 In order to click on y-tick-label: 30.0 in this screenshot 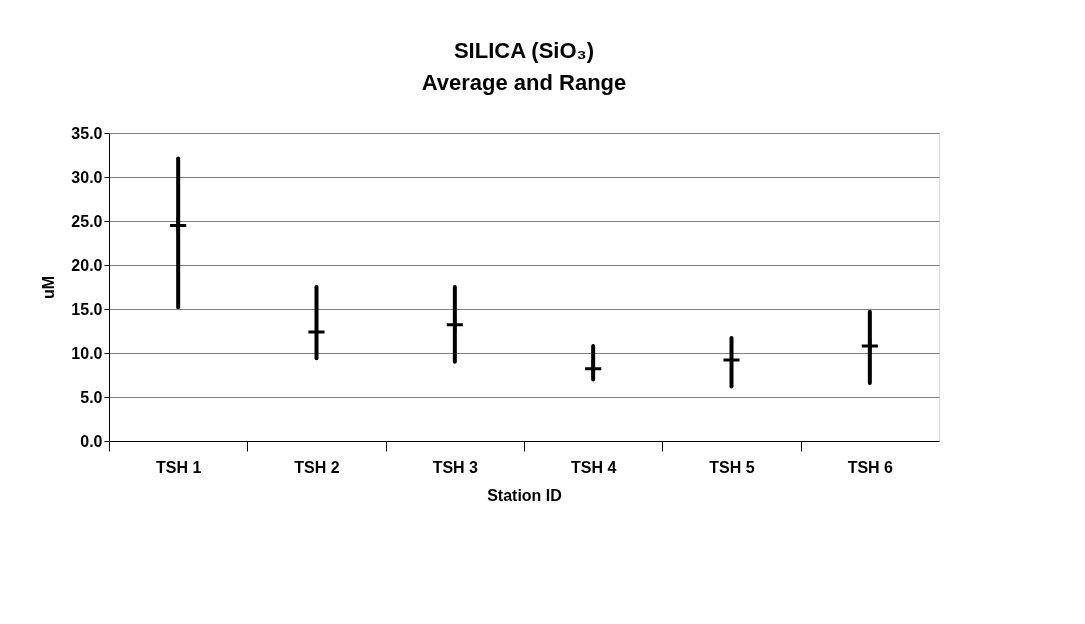, I will do `click(87, 177)`.